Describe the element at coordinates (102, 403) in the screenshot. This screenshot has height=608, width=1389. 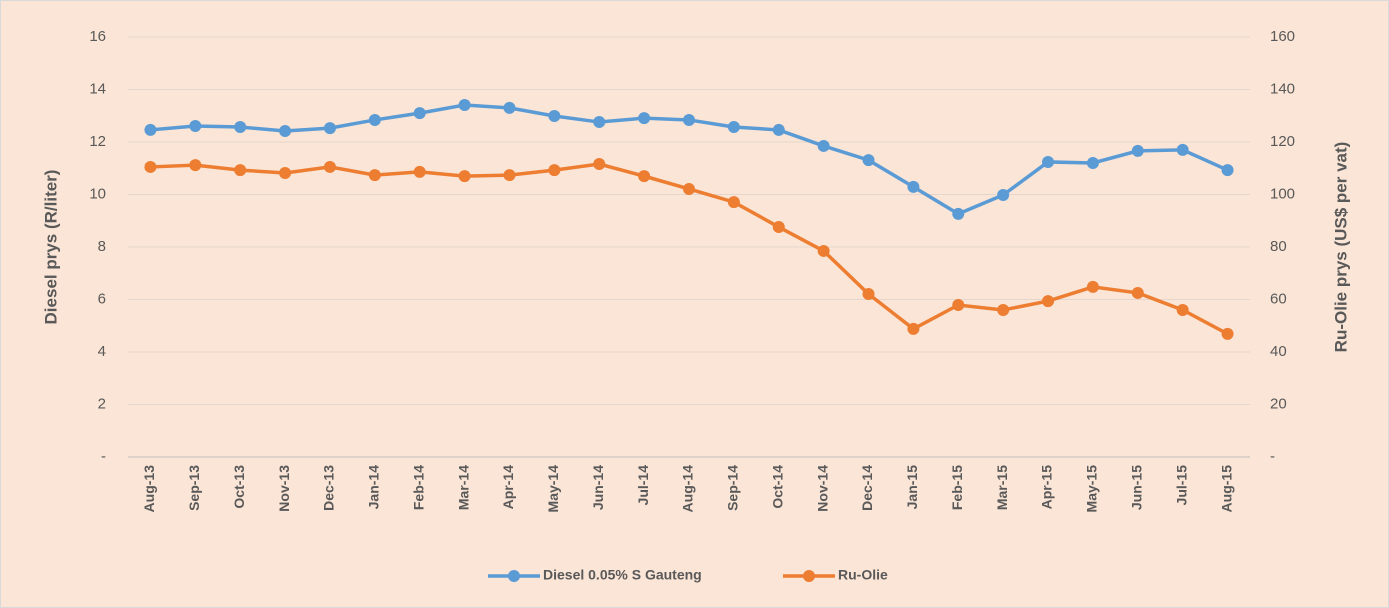
I see `y-tick-label: 2` at that location.